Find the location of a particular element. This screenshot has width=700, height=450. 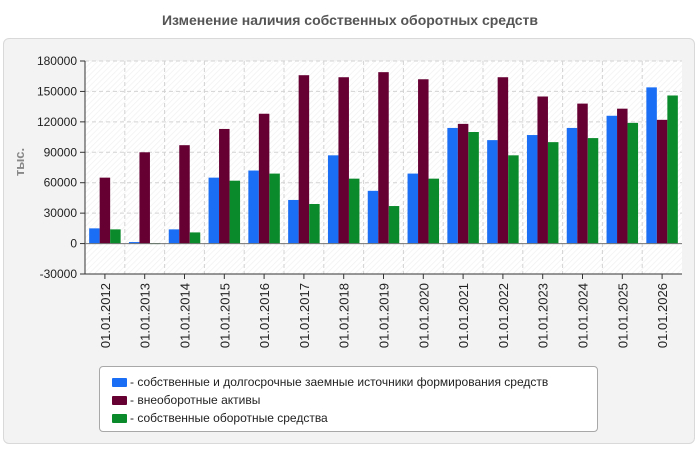

bar-1-01.01.2022 is located at coordinates (492, 192).